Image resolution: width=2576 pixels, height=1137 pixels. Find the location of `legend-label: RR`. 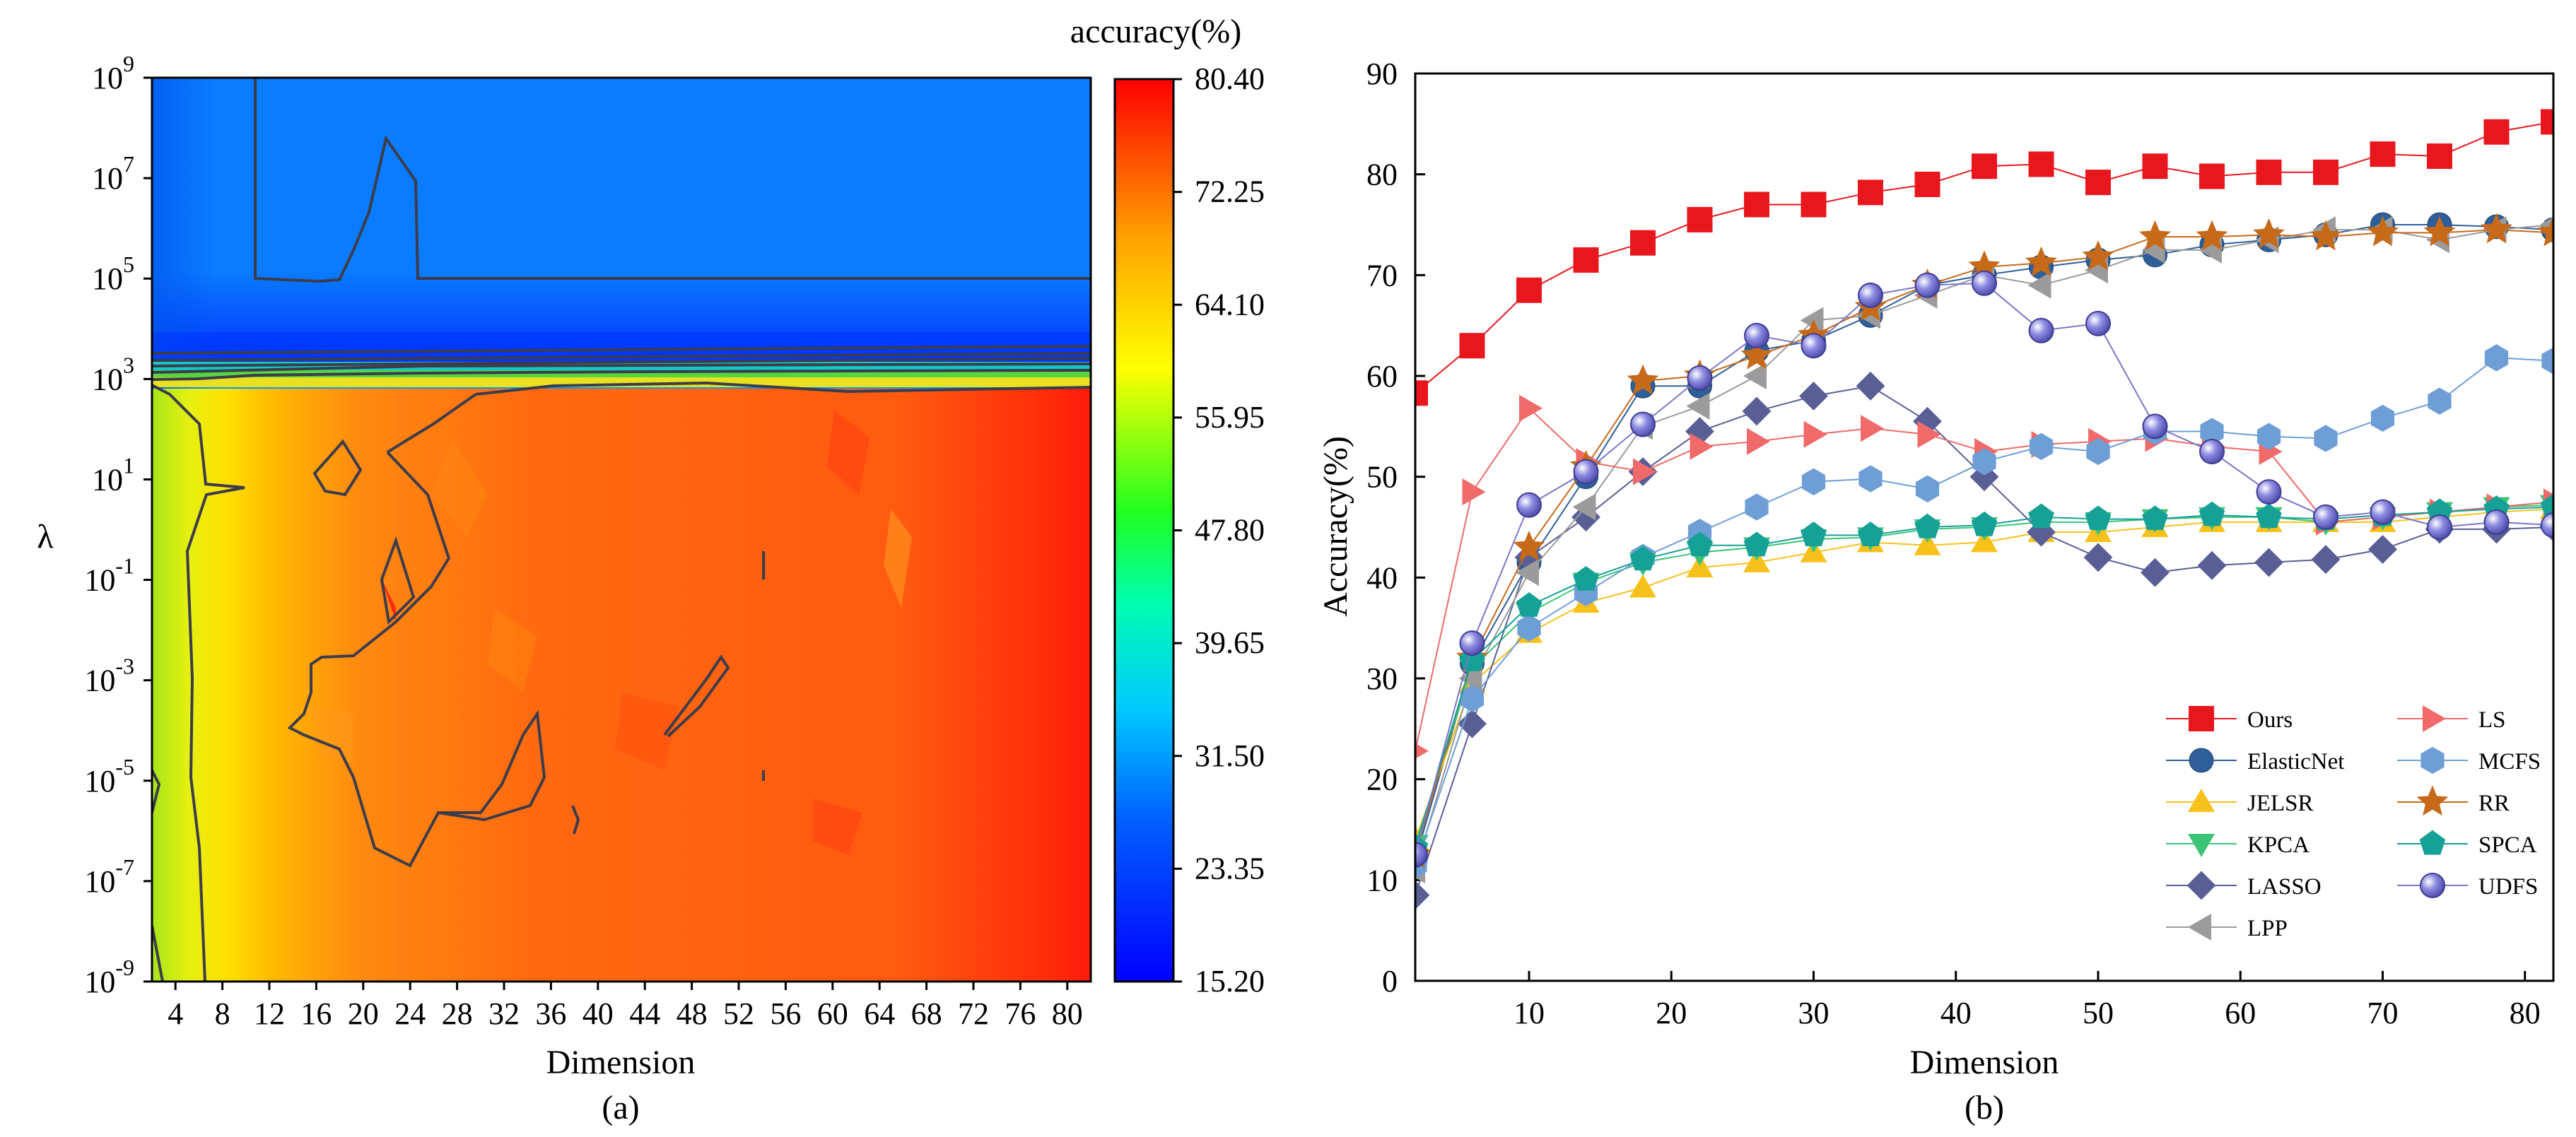

legend-label: RR is located at coordinates (2494, 804).